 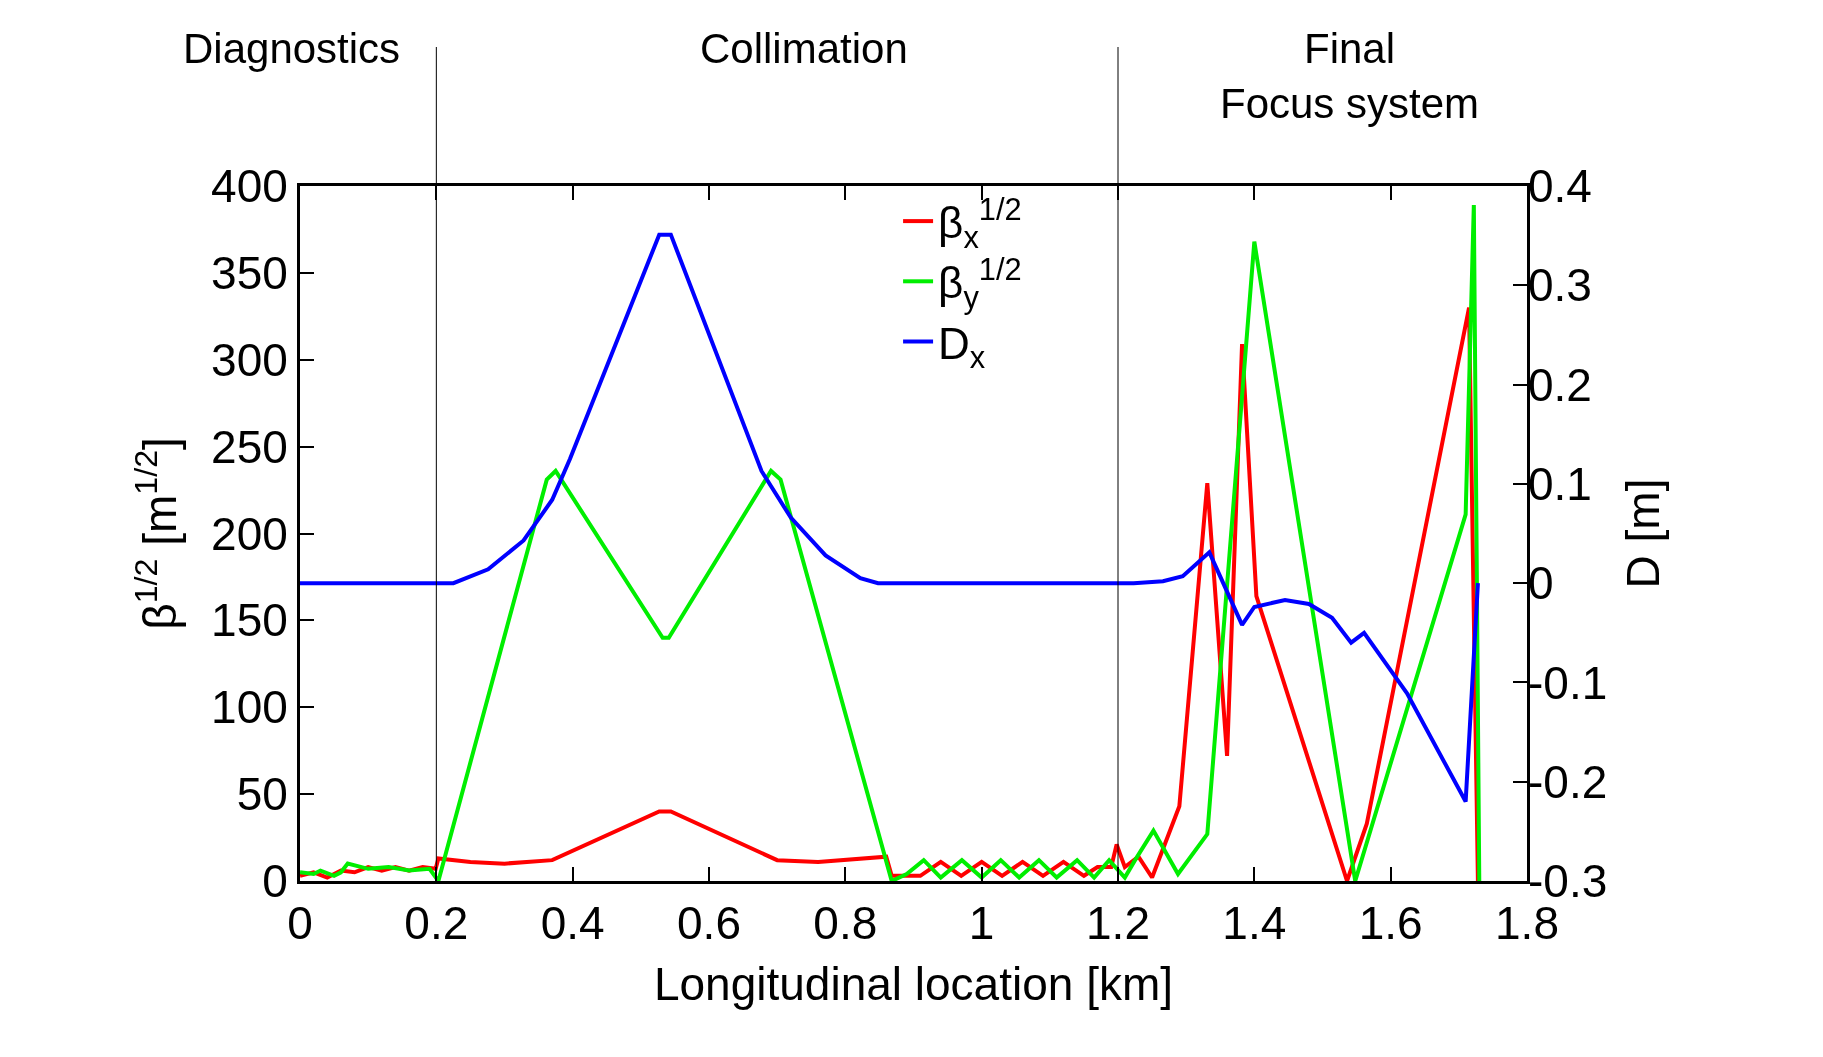 I want to click on y2-tick-label: 0.4, so click(x=1560, y=186).